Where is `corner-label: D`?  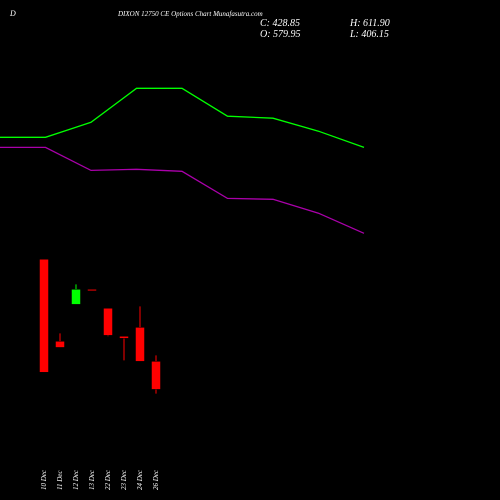
corner-label: D is located at coordinates (12, 13).